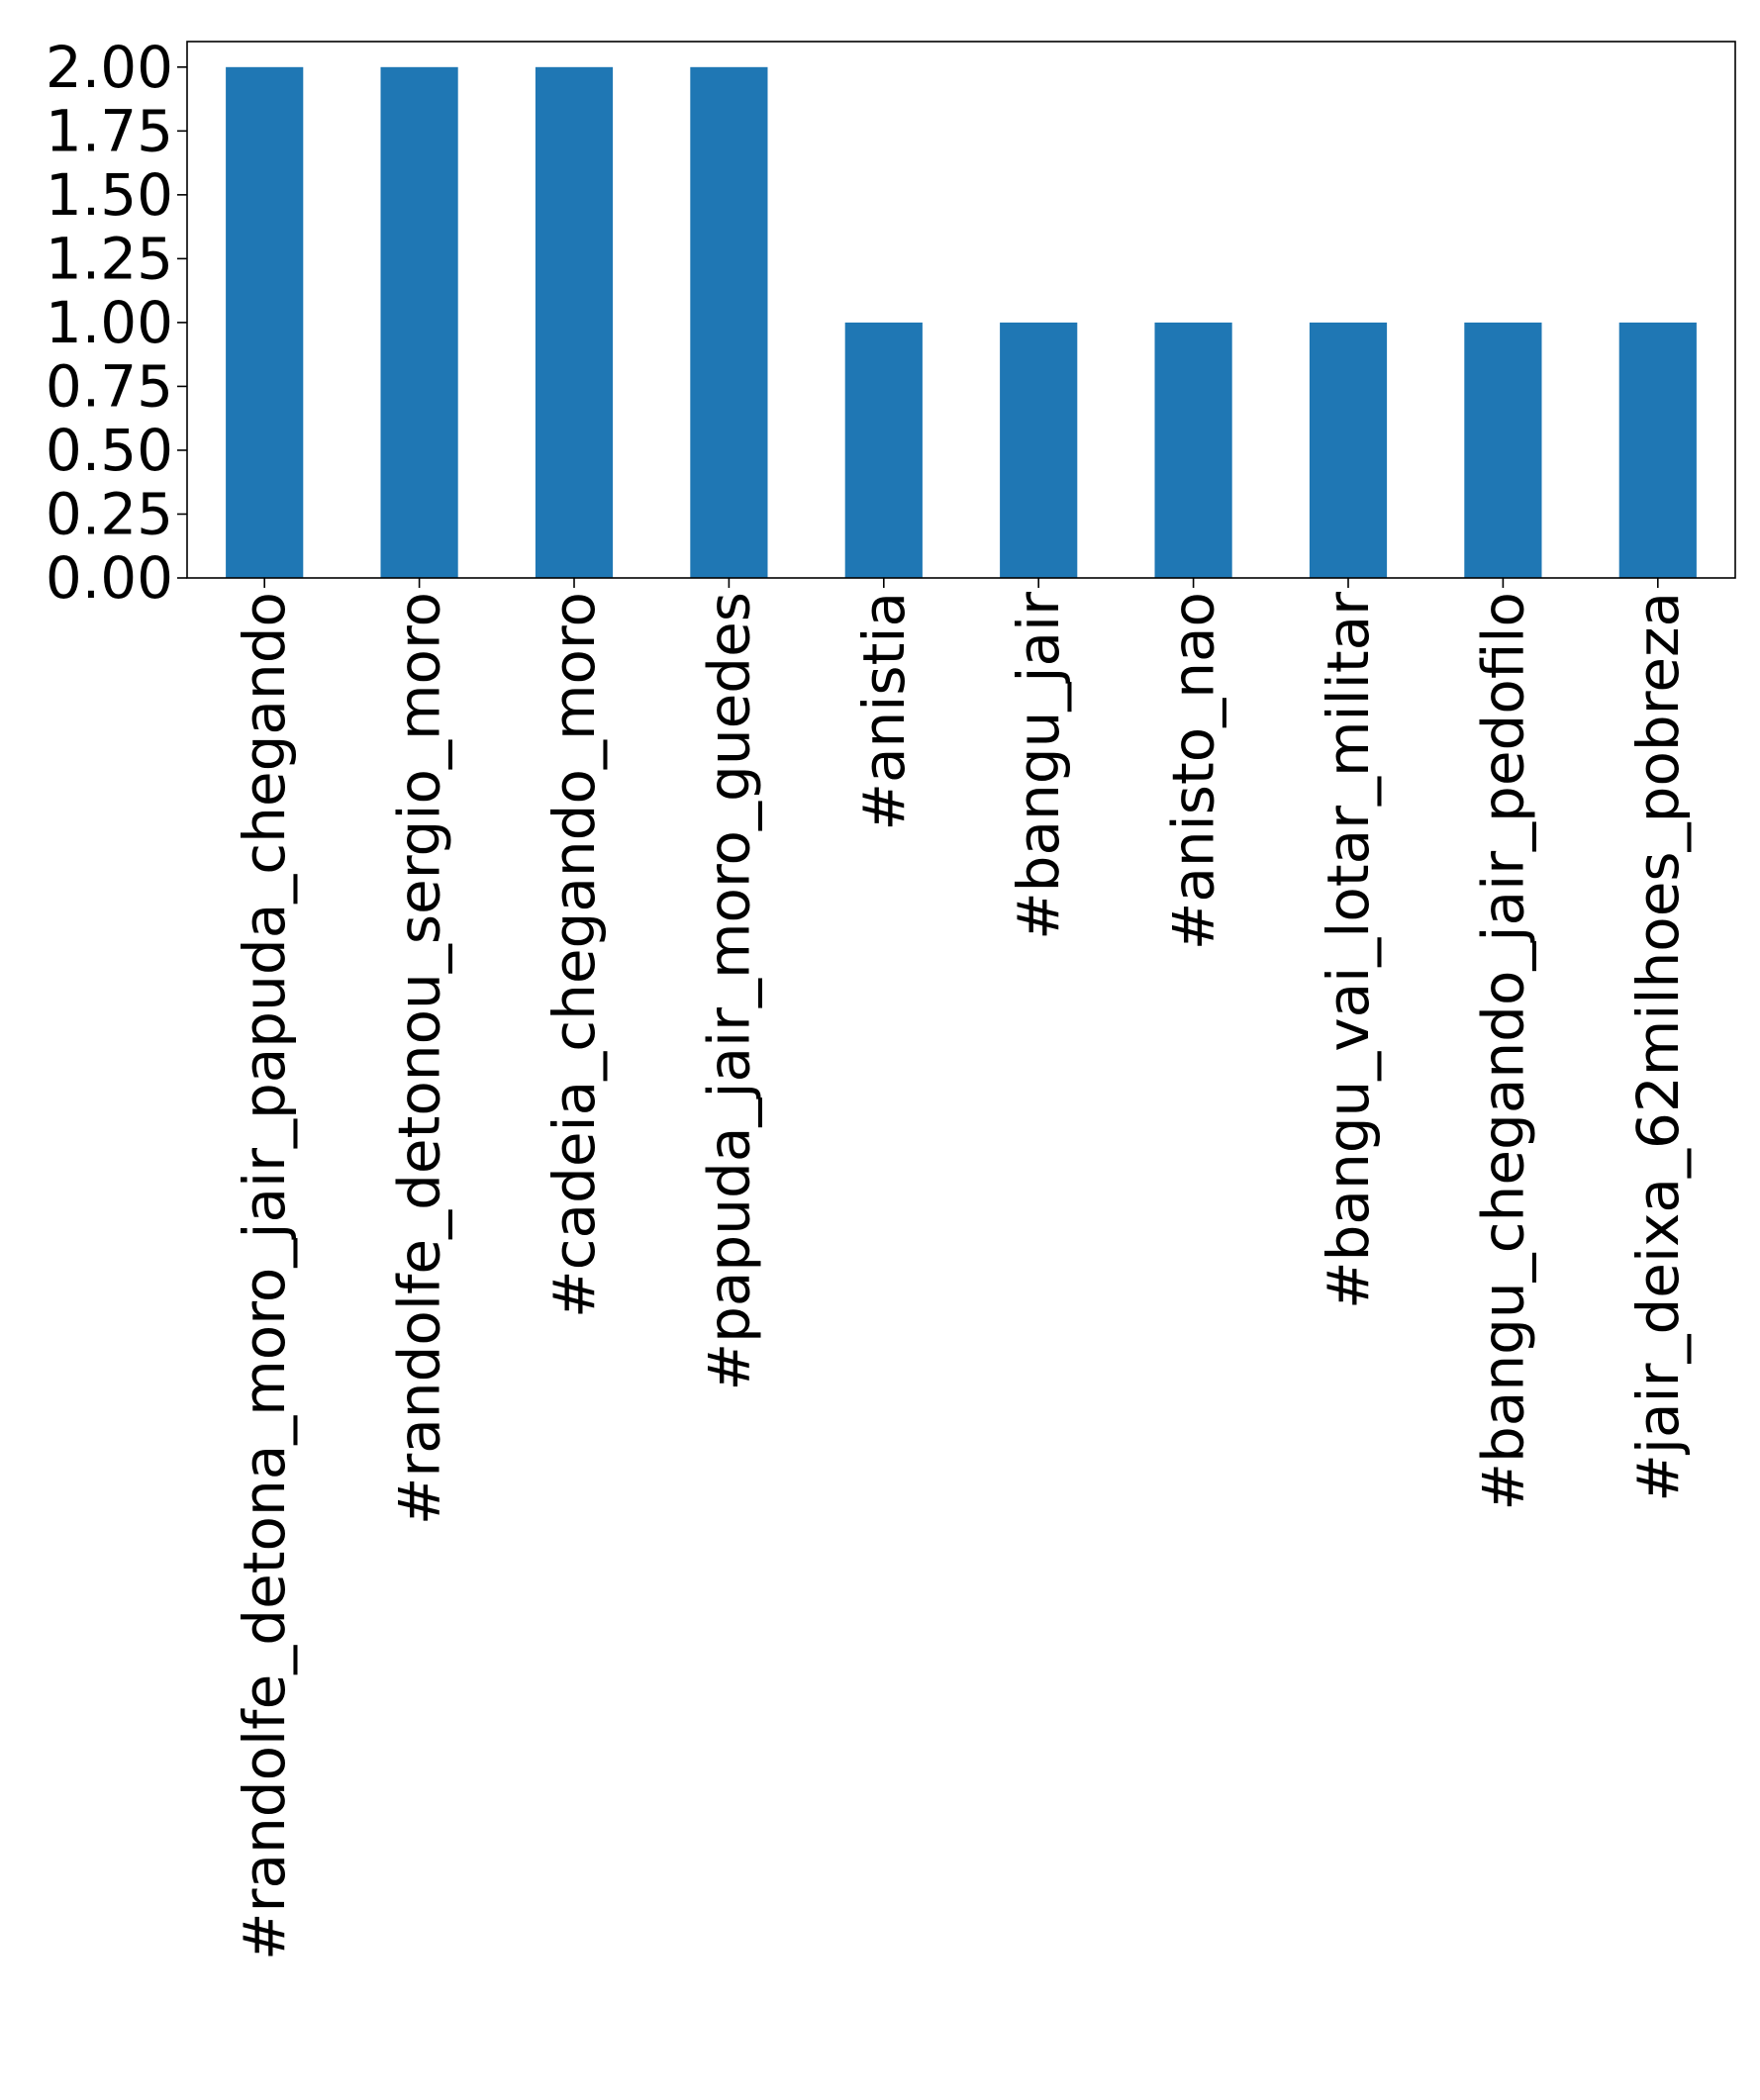  I want to click on x-tick-label: #anistia, so click(884, 712).